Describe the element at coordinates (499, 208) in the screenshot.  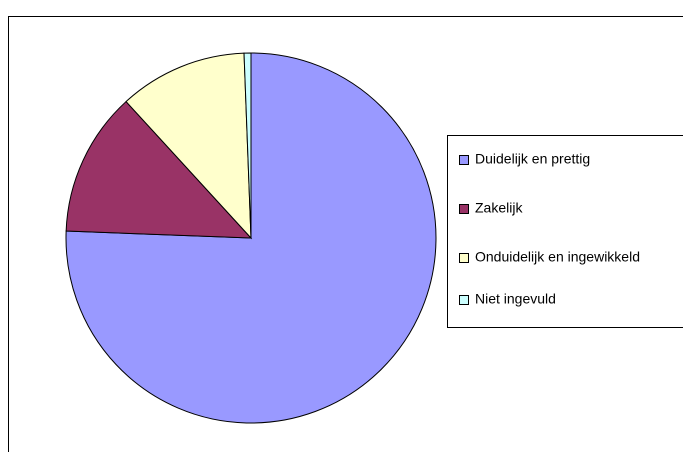
I see `legend-label: Zakelijk` at that location.